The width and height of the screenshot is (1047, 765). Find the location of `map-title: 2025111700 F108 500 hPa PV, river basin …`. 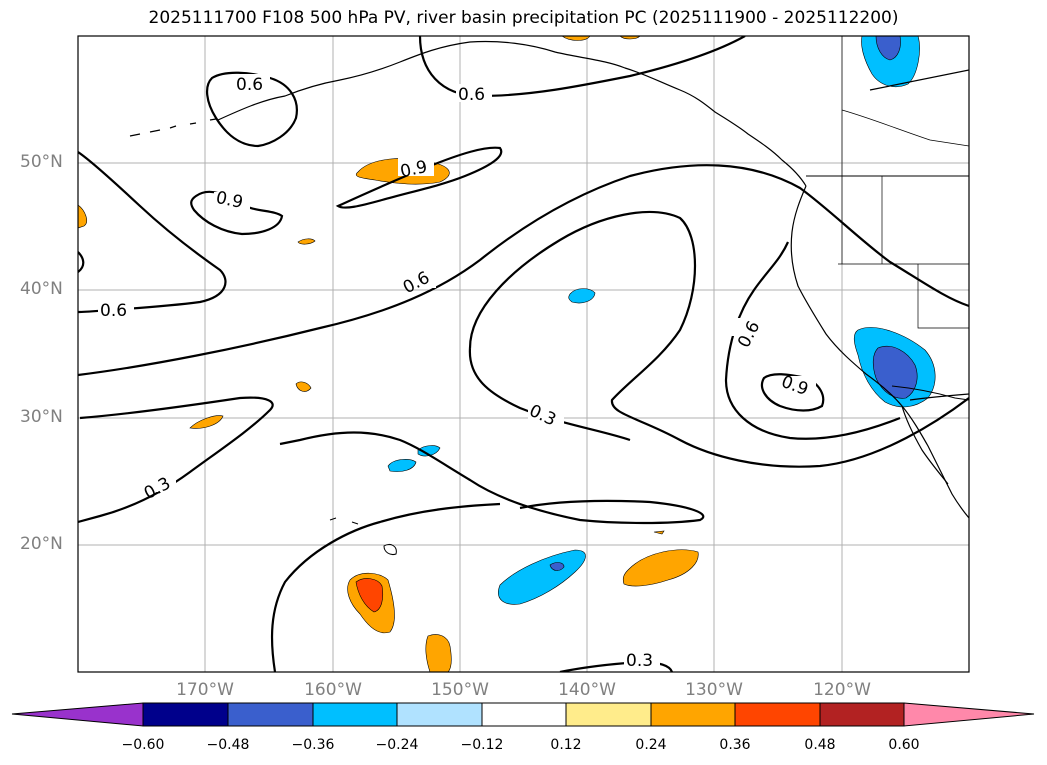

map-title: 2025111700 F108 500 hPa PV, river basin … is located at coordinates (523, 18).